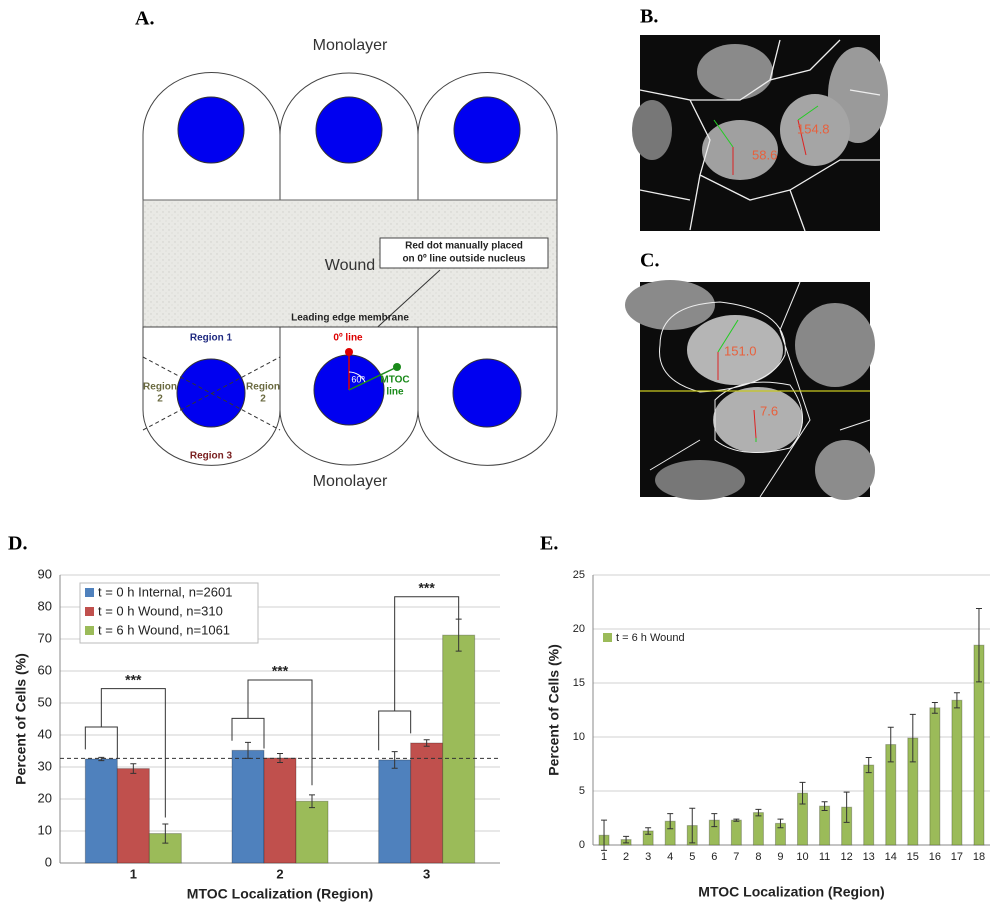 The image size is (1000, 908). What do you see at coordinates (736, 857) in the screenshot?
I see `x-tick-label: 7` at bounding box center [736, 857].